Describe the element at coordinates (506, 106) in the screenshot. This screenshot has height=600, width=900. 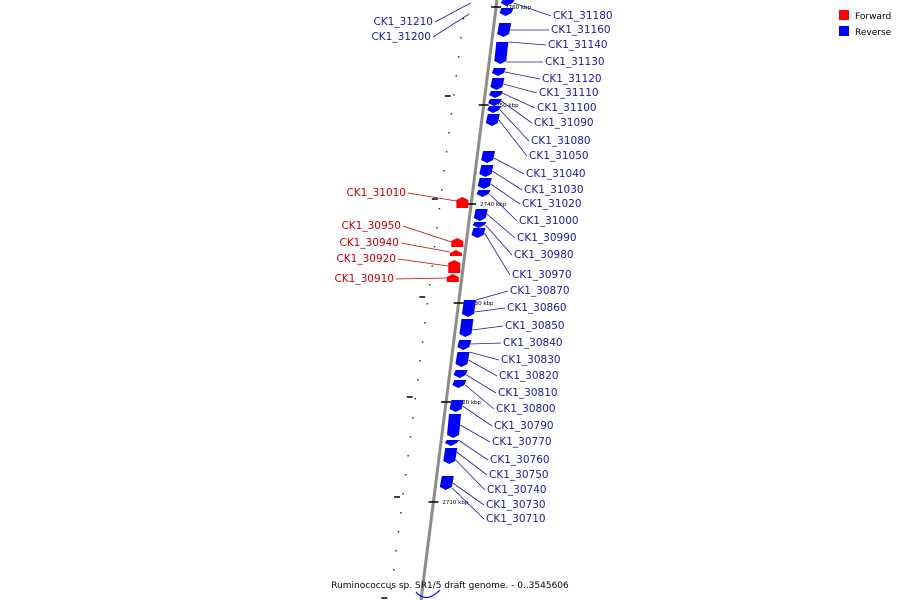
I see `major-tick-label: 2750 kbp` at that location.